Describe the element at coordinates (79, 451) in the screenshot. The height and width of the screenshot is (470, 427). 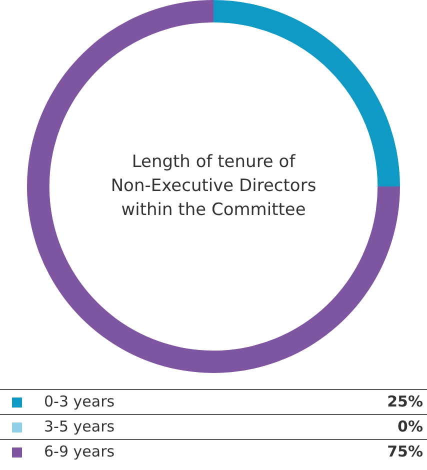
I see `legend-label: 6-9 years` at that location.